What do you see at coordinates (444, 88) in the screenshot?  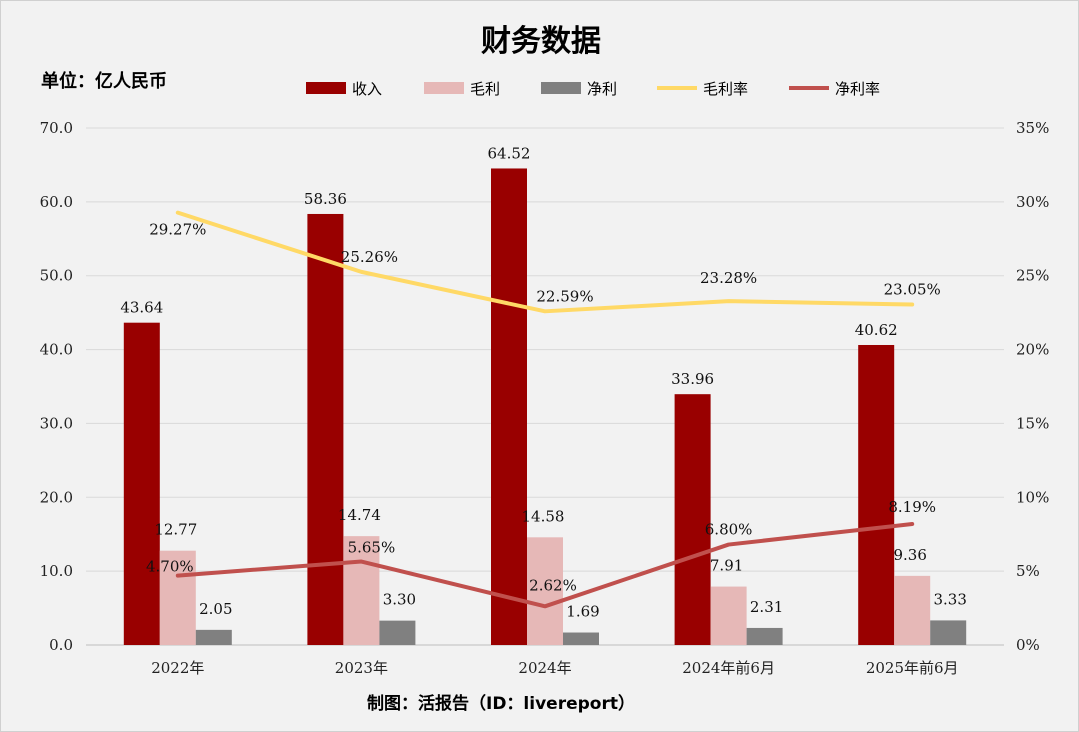 I see `legend-swatch-毛利` at bounding box center [444, 88].